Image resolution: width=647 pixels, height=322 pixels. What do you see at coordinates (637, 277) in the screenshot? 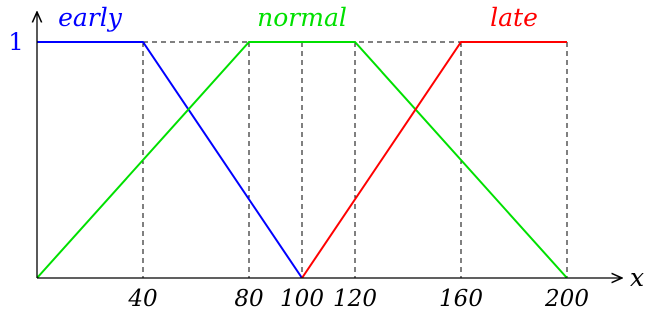
I see `x-axis-label: x` at bounding box center [637, 277].